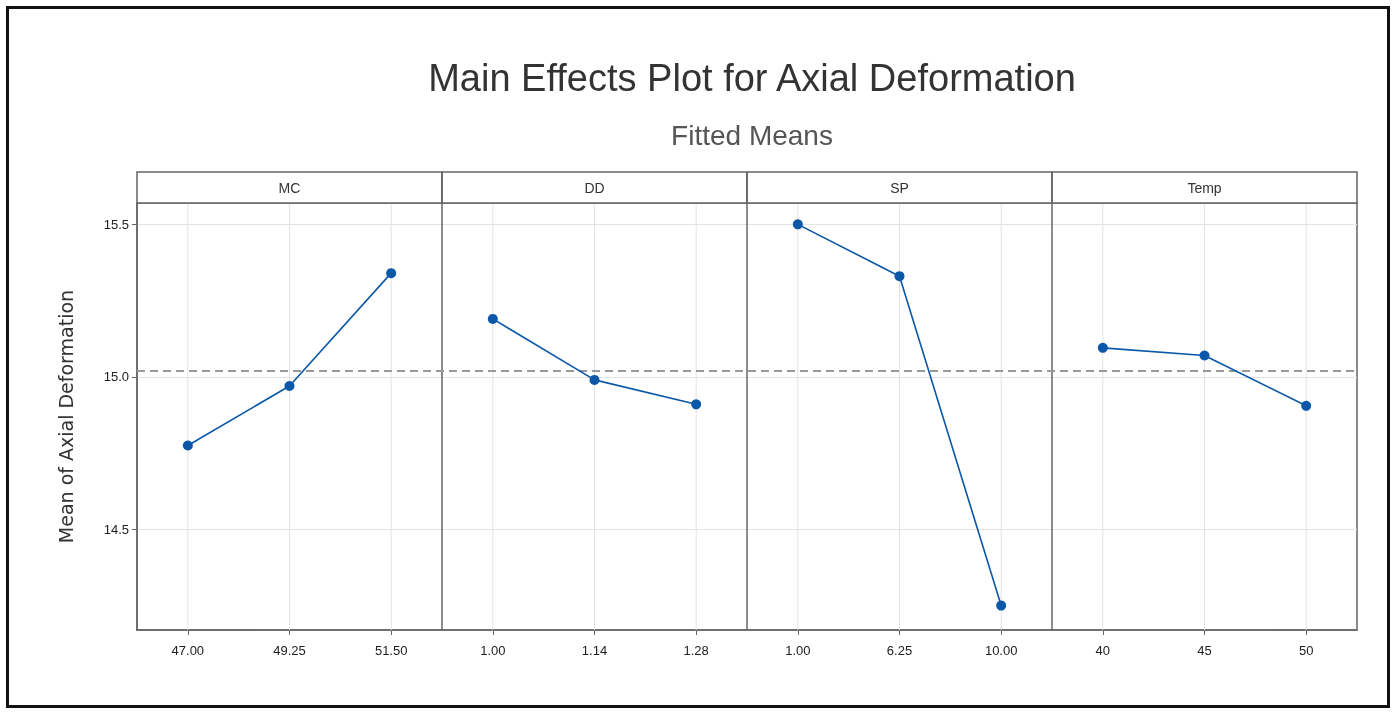  Describe the element at coordinates (188, 650) in the screenshot. I see `x-tick-label: 47.00` at that location.